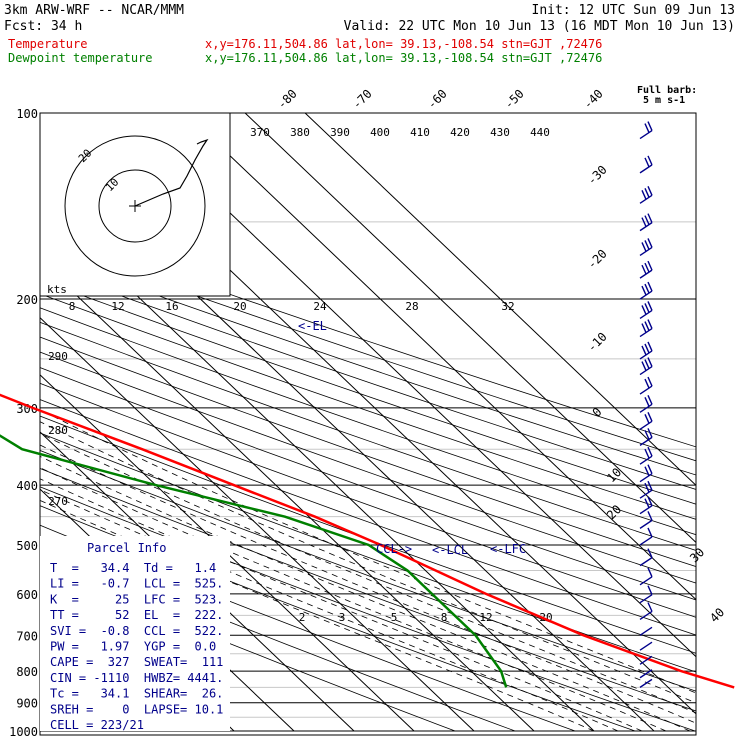 This screenshot has width=740, height=740. Describe the element at coordinates (171, 172) in the screenshot. I see `hodograph-trace` at that location.